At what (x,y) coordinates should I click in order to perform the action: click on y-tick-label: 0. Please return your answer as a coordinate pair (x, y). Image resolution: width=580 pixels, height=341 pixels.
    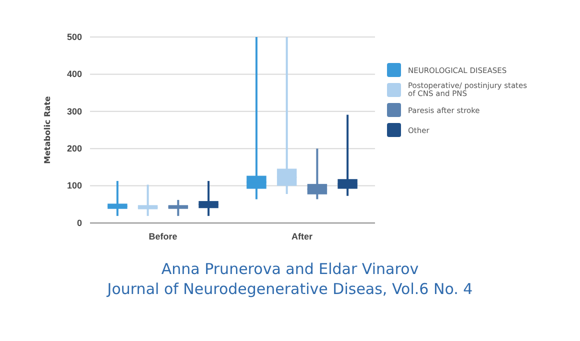
    Looking at the image, I should click on (79, 223).